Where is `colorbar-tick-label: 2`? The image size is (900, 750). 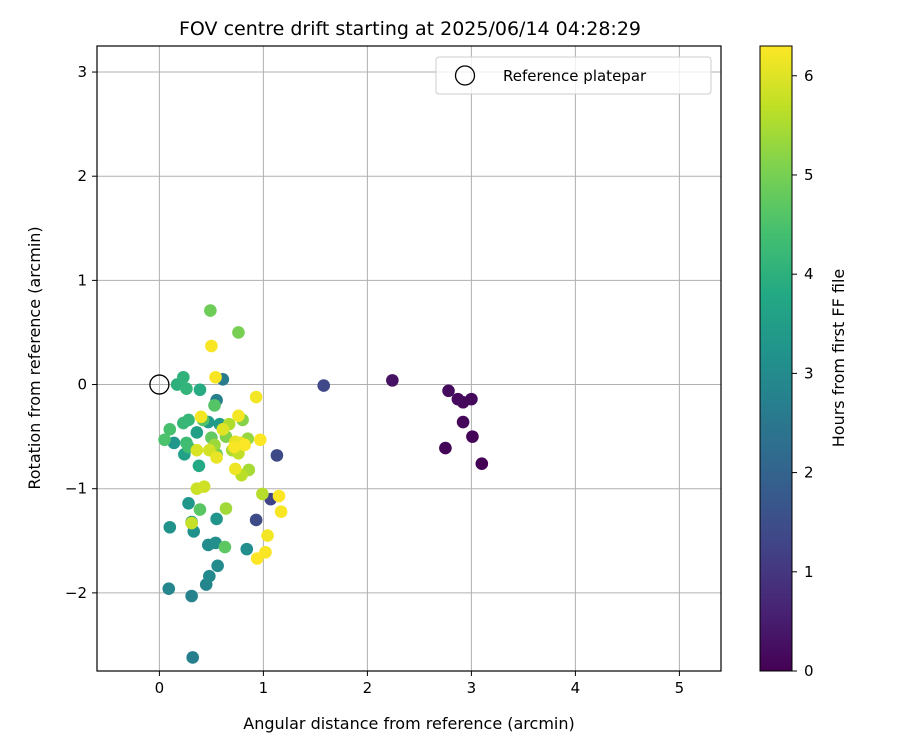
colorbar-tick-label: 2 is located at coordinates (809, 473).